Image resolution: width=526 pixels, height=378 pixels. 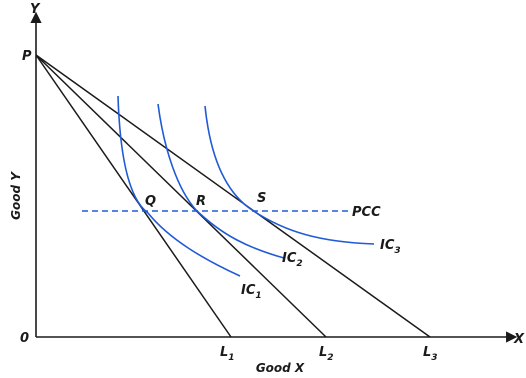 What do you see at coordinates (261, 198) in the screenshot?
I see `point-s-label: S` at bounding box center [261, 198].